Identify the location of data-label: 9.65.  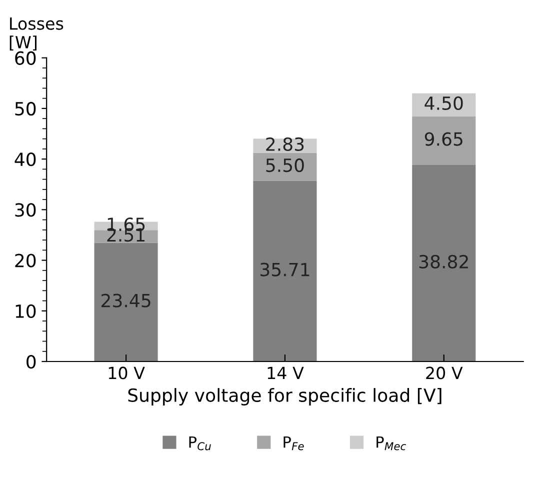
(443, 139).